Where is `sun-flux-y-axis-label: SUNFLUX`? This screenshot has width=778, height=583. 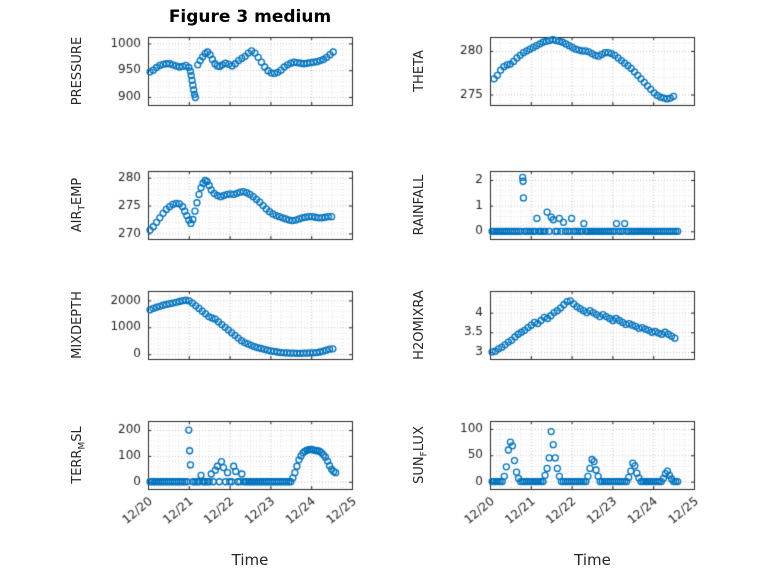
sun-flux-y-axis-label: SUNFLUX is located at coordinates (421, 455).